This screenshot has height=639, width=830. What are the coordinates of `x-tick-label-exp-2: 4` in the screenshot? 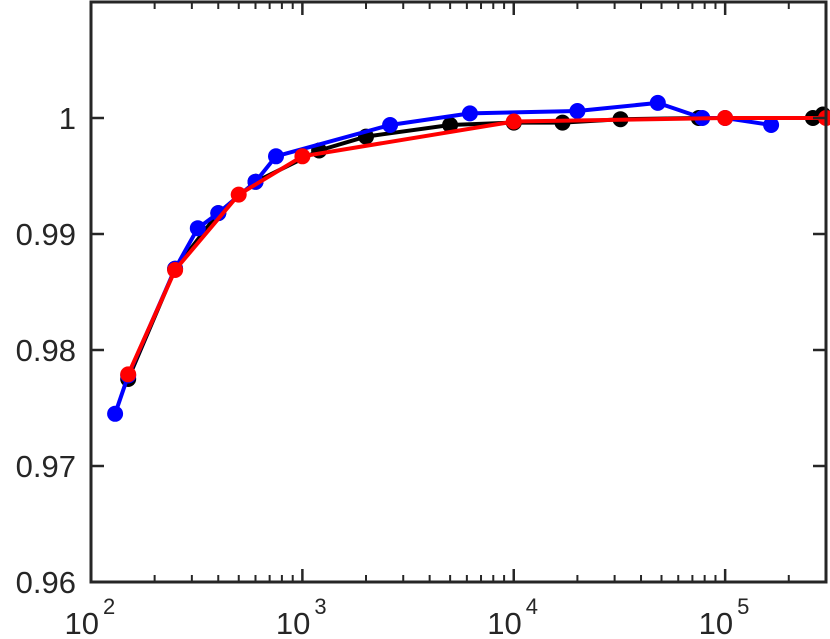 It's located at (532, 606).